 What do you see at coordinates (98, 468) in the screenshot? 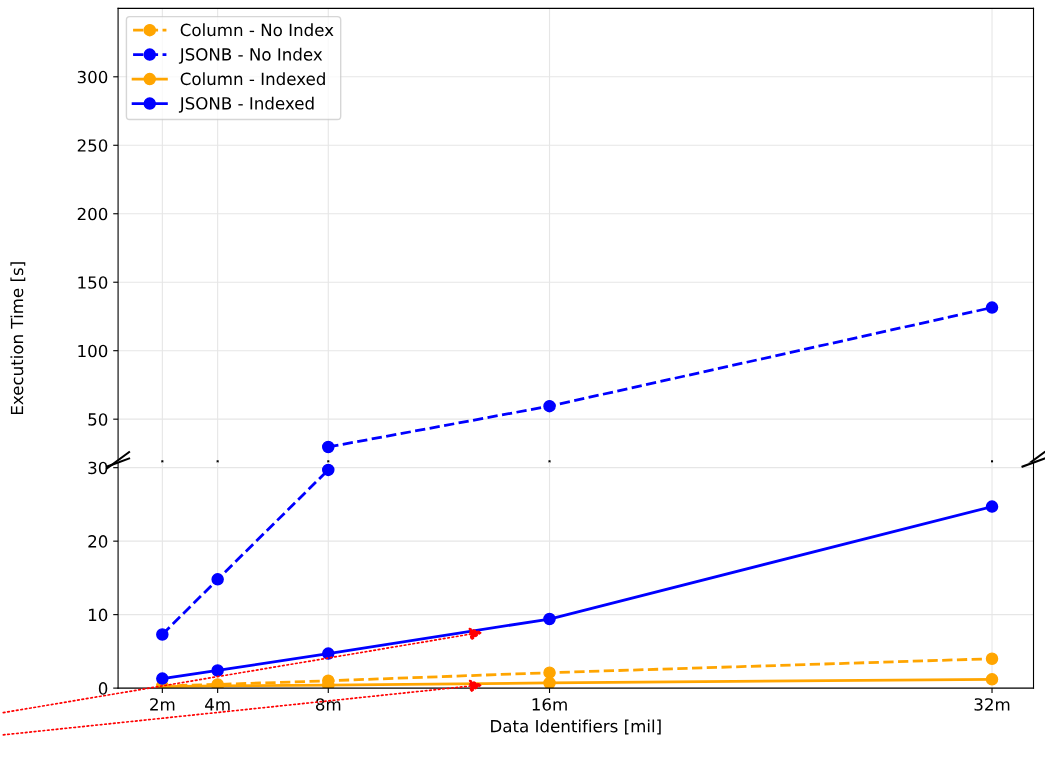
I see `y-tick-label: 30` at bounding box center [98, 468].